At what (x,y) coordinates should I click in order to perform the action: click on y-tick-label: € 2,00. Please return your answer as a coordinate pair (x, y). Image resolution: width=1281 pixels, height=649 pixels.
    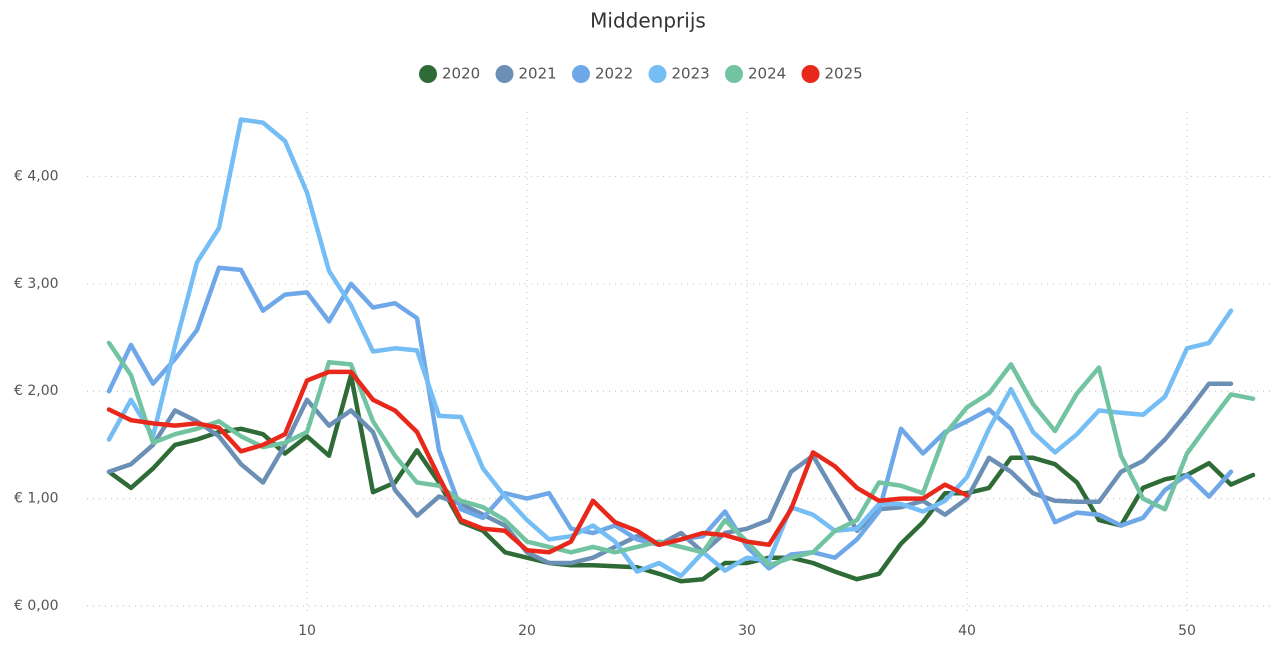
    Looking at the image, I should click on (36, 391).